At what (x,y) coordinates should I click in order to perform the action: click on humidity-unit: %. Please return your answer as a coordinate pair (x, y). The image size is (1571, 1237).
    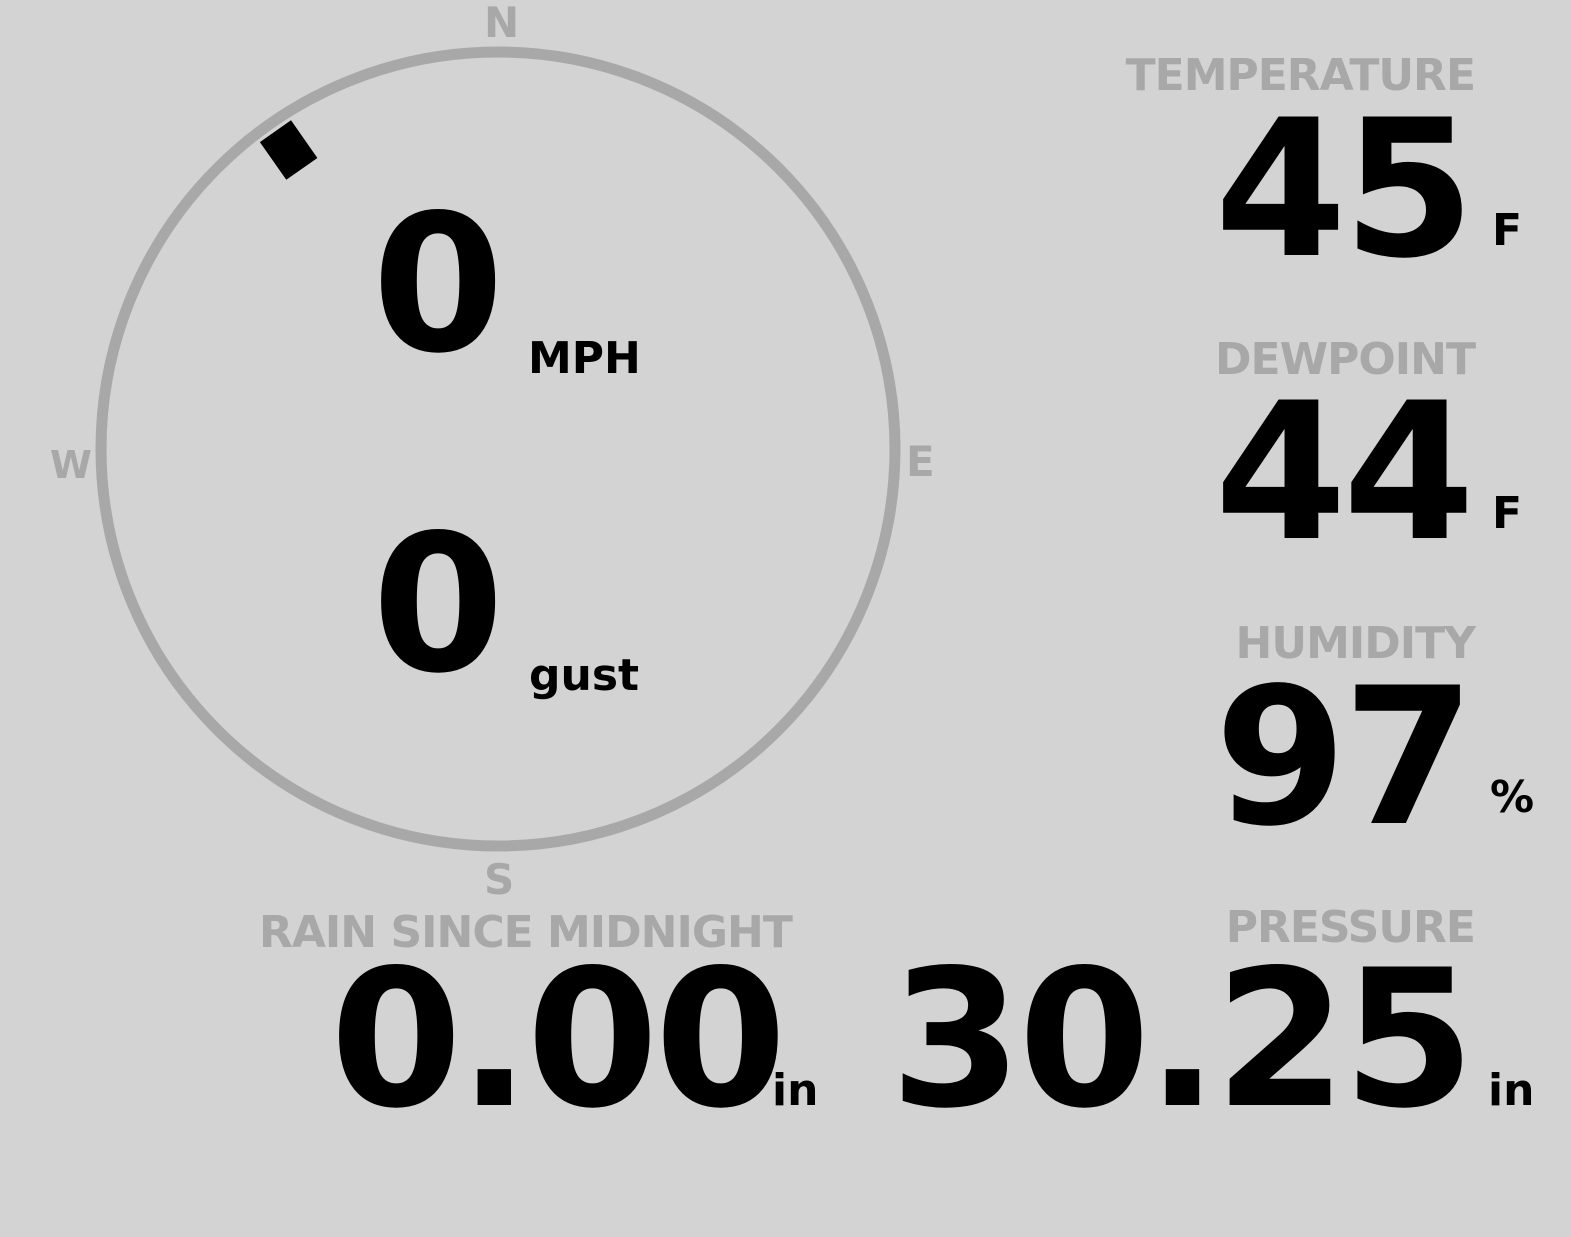
    Looking at the image, I should click on (1512, 797).